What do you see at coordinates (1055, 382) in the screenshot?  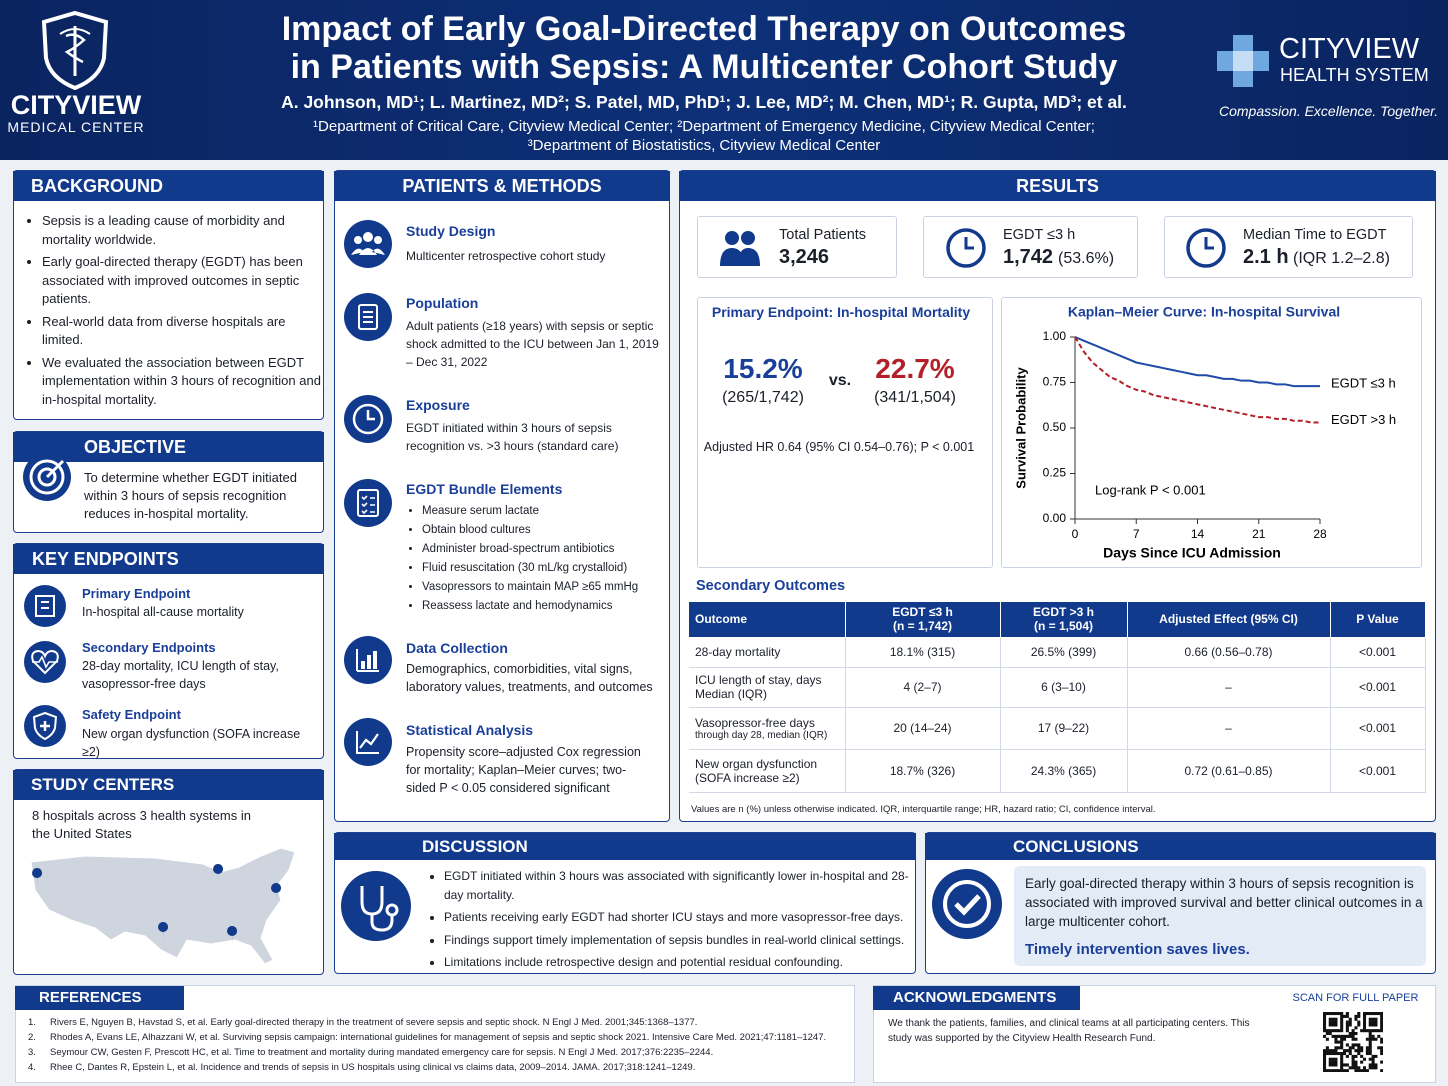 I see `y-tick-label: 0.75` at bounding box center [1055, 382].